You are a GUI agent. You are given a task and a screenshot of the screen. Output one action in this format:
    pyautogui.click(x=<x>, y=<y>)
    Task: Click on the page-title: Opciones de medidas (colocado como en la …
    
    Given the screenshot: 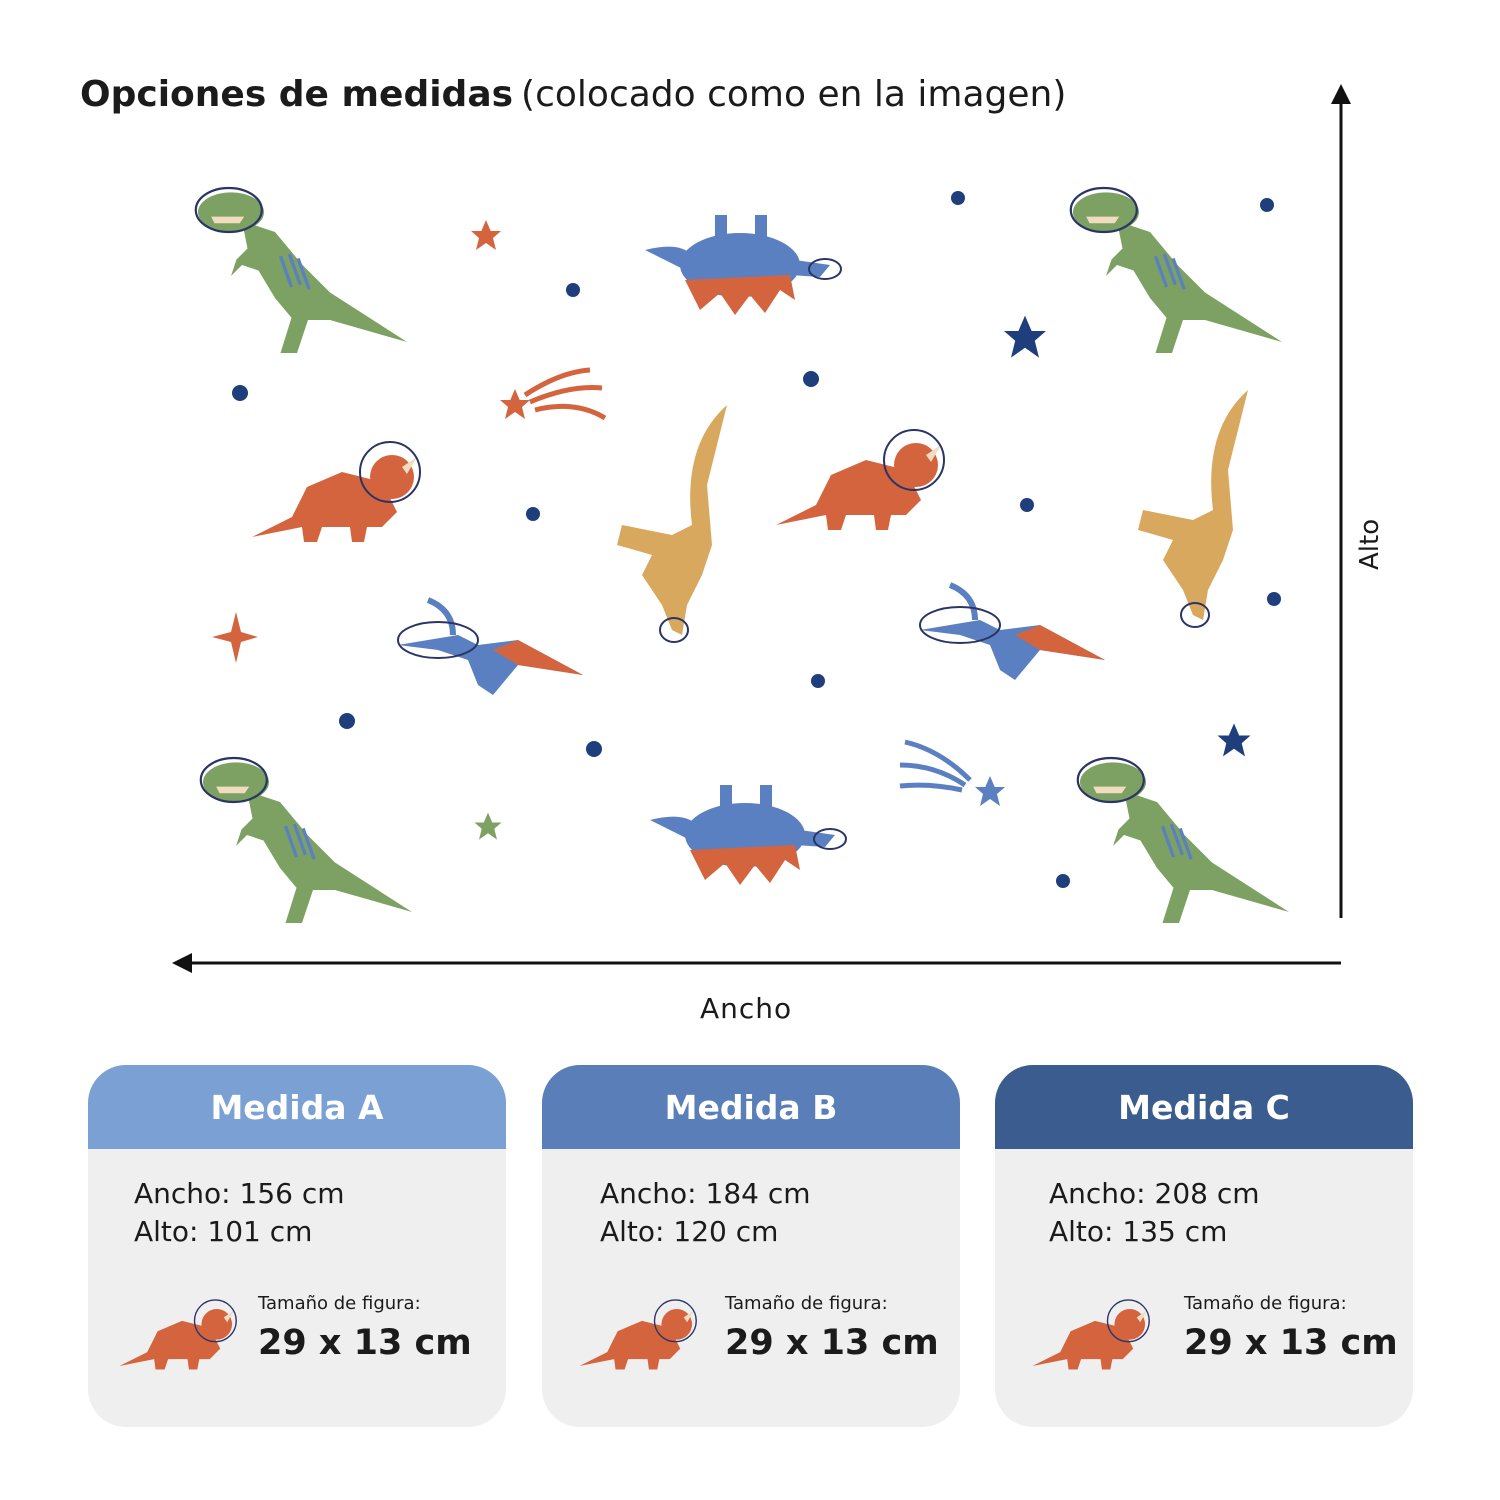 What is the action you would take?
    pyautogui.click(x=573, y=94)
    